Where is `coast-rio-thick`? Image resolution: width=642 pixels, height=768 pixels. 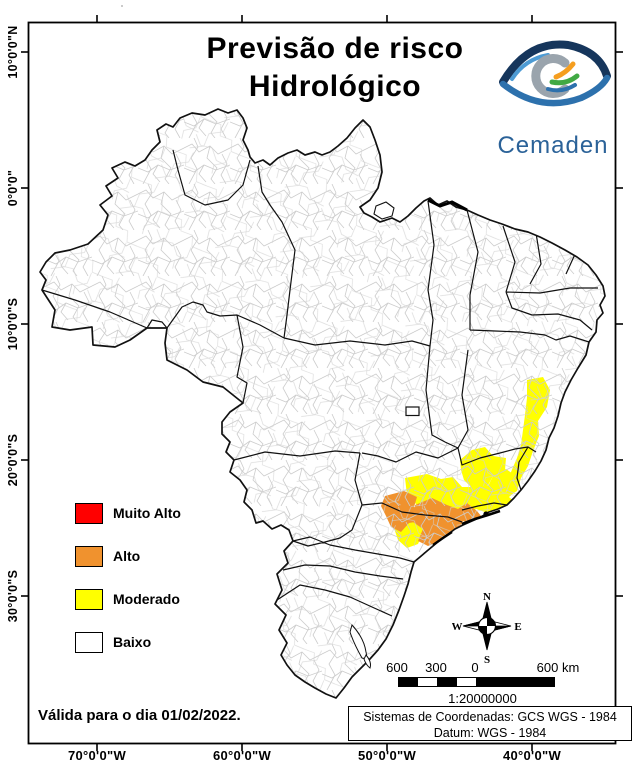 coast-rio-thick is located at coordinates (481, 517).